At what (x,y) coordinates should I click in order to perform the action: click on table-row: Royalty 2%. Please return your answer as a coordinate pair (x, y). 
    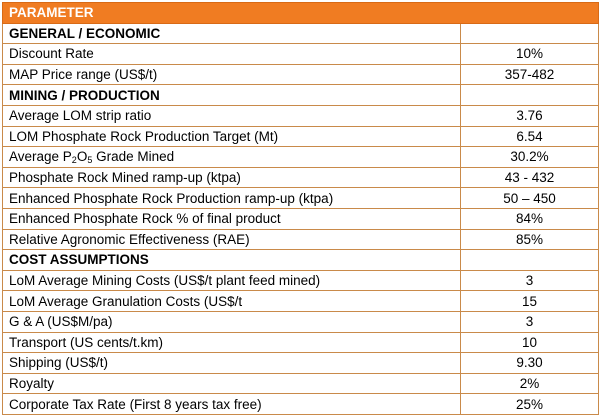
    Looking at the image, I should click on (301, 383).